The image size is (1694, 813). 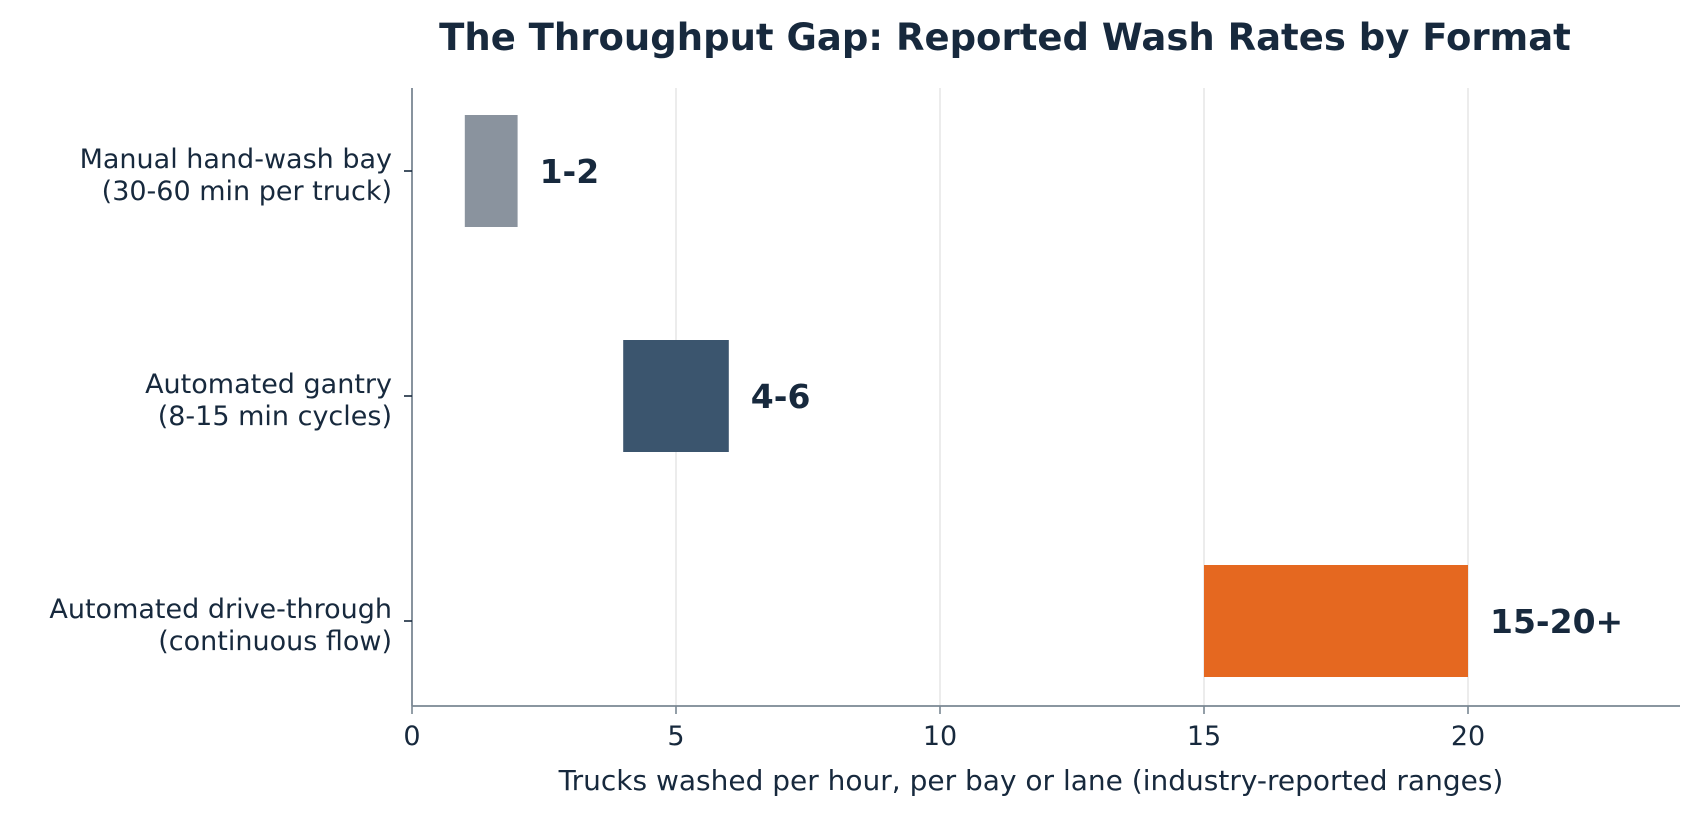 What do you see at coordinates (1556, 621) in the screenshot?
I see `data-label-2: 15-20+` at bounding box center [1556, 621].